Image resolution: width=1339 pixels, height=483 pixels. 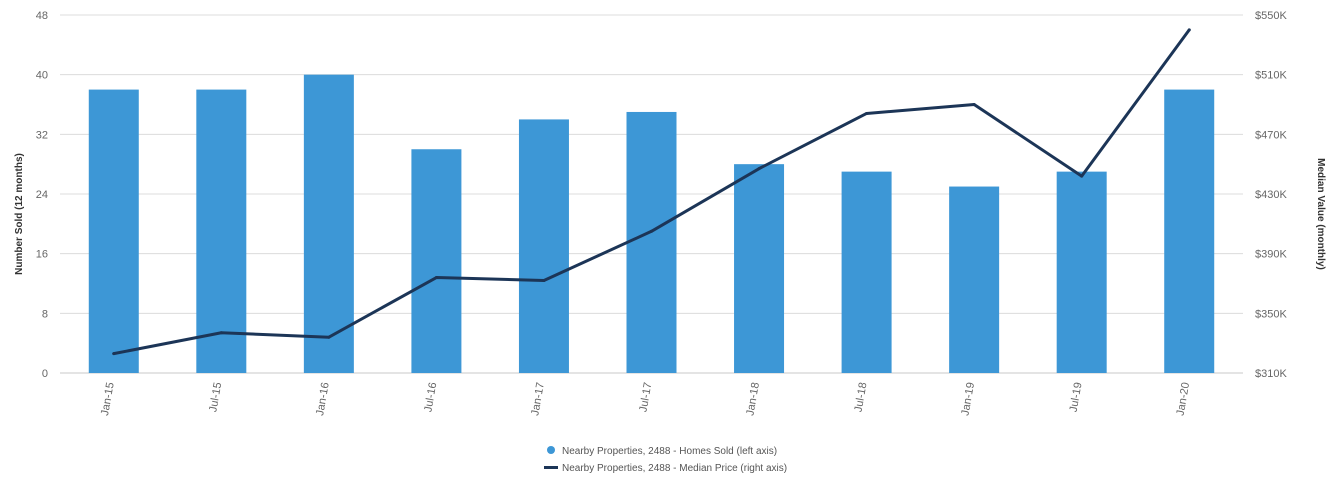 What do you see at coordinates (323, 398) in the screenshot?
I see `x-tick-label: Jan-16` at bounding box center [323, 398].